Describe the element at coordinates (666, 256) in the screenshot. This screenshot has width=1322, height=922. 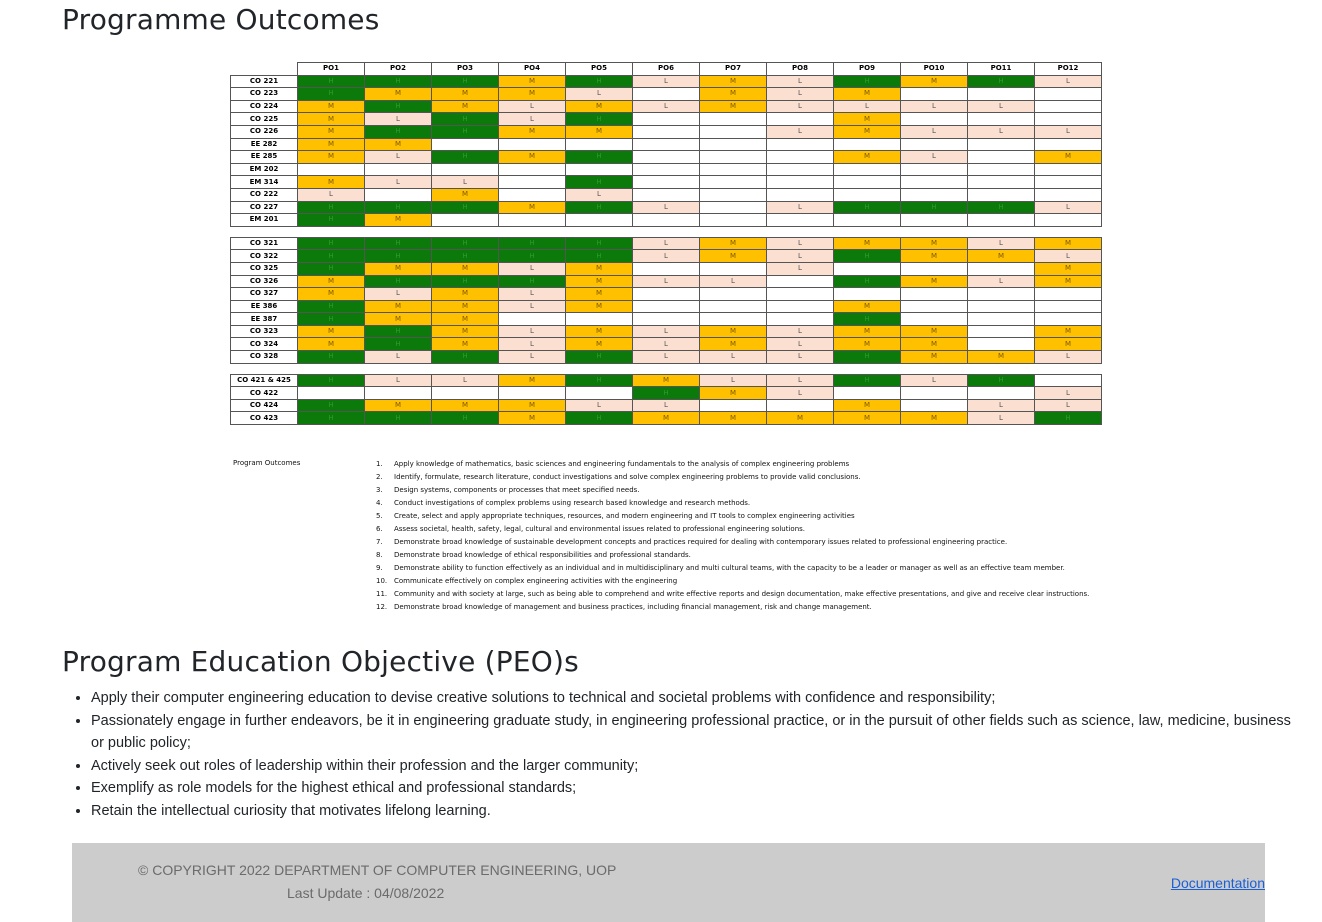
I see `matrix-row: CO 322 H H H H H L M L H M M L` at that location.